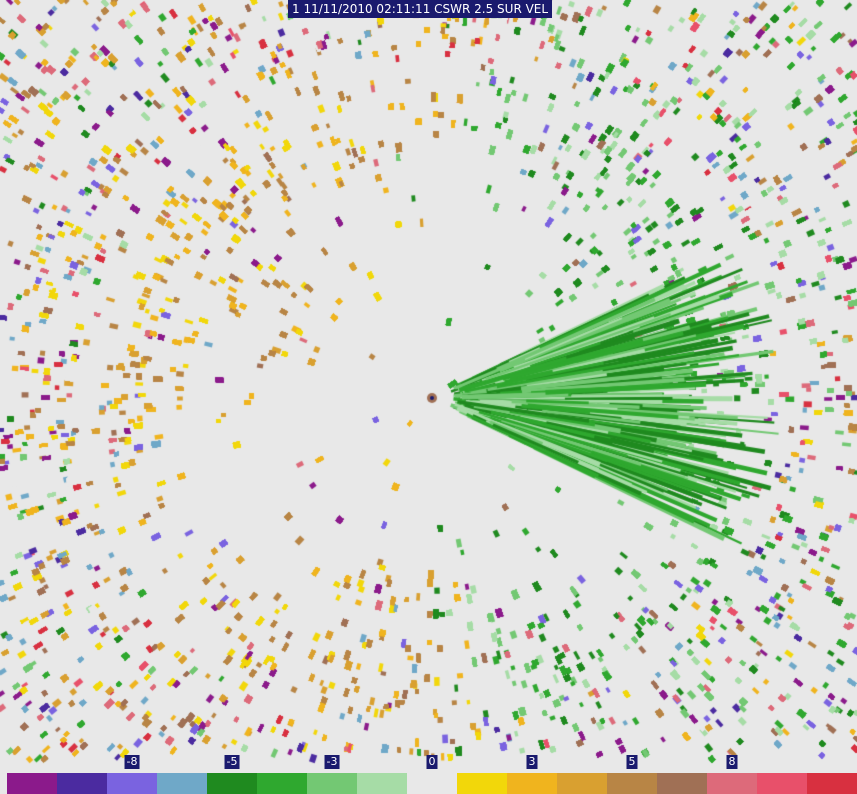 This screenshot has height=794, width=857. Describe the element at coordinates (432, 762) in the screenshot. I see `legend-tick-label: 0` at that location.